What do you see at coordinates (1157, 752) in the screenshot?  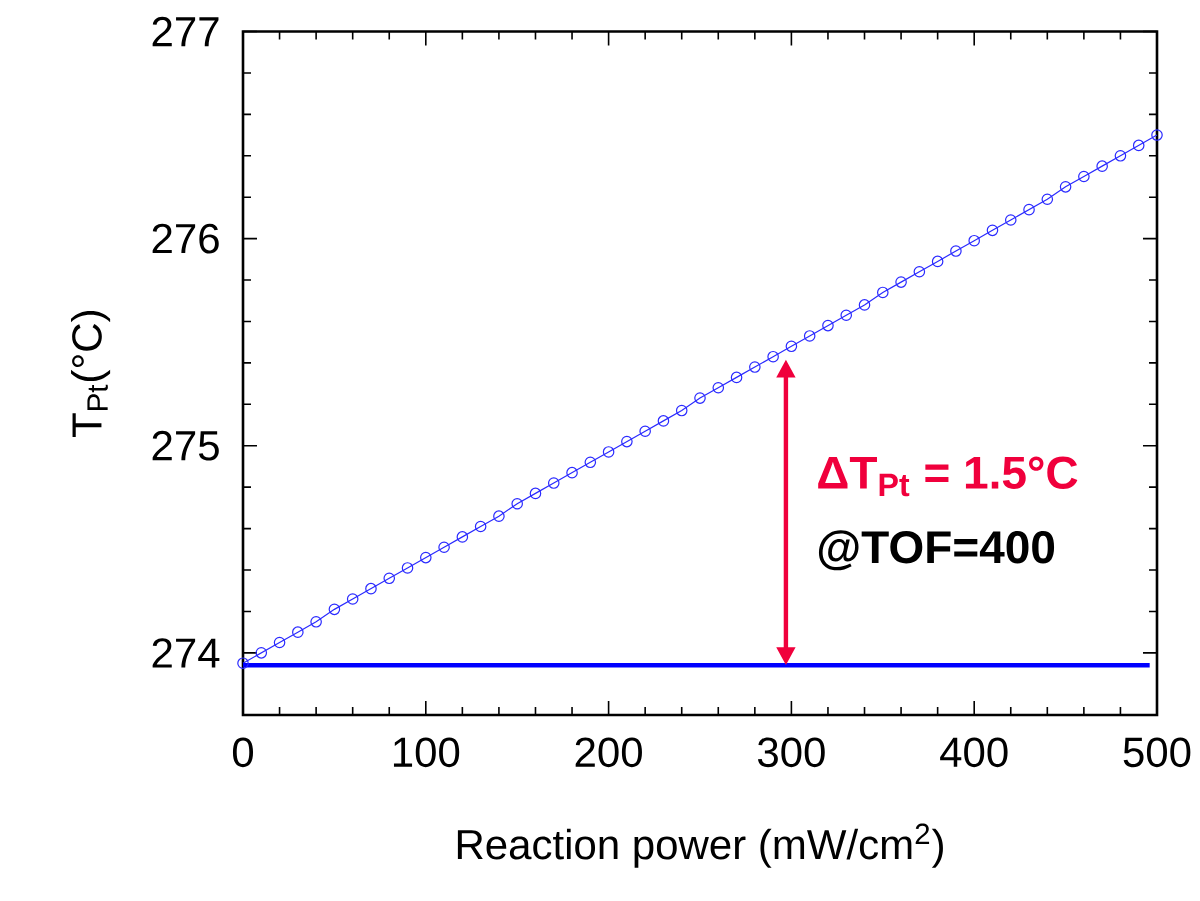 I see `x-tick-label: 500` at bounding box center [1157, 752].